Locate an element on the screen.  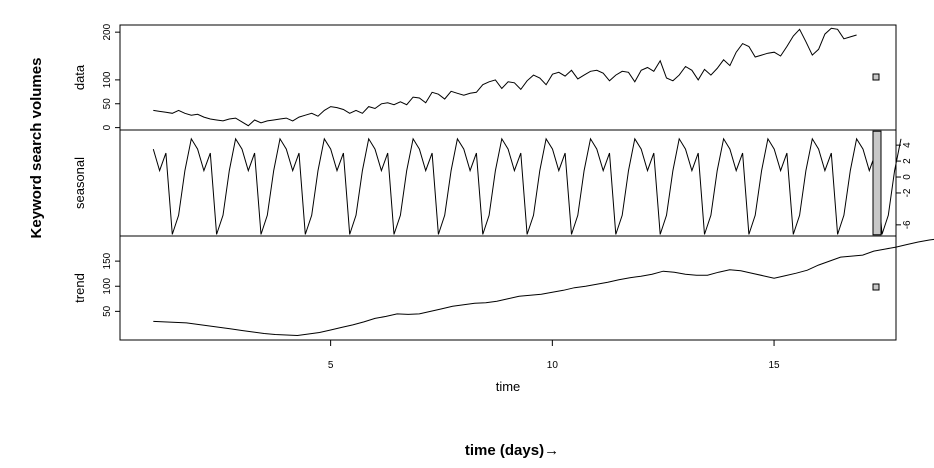
x-tick-label: 10 is located at coordinates (553, 365).